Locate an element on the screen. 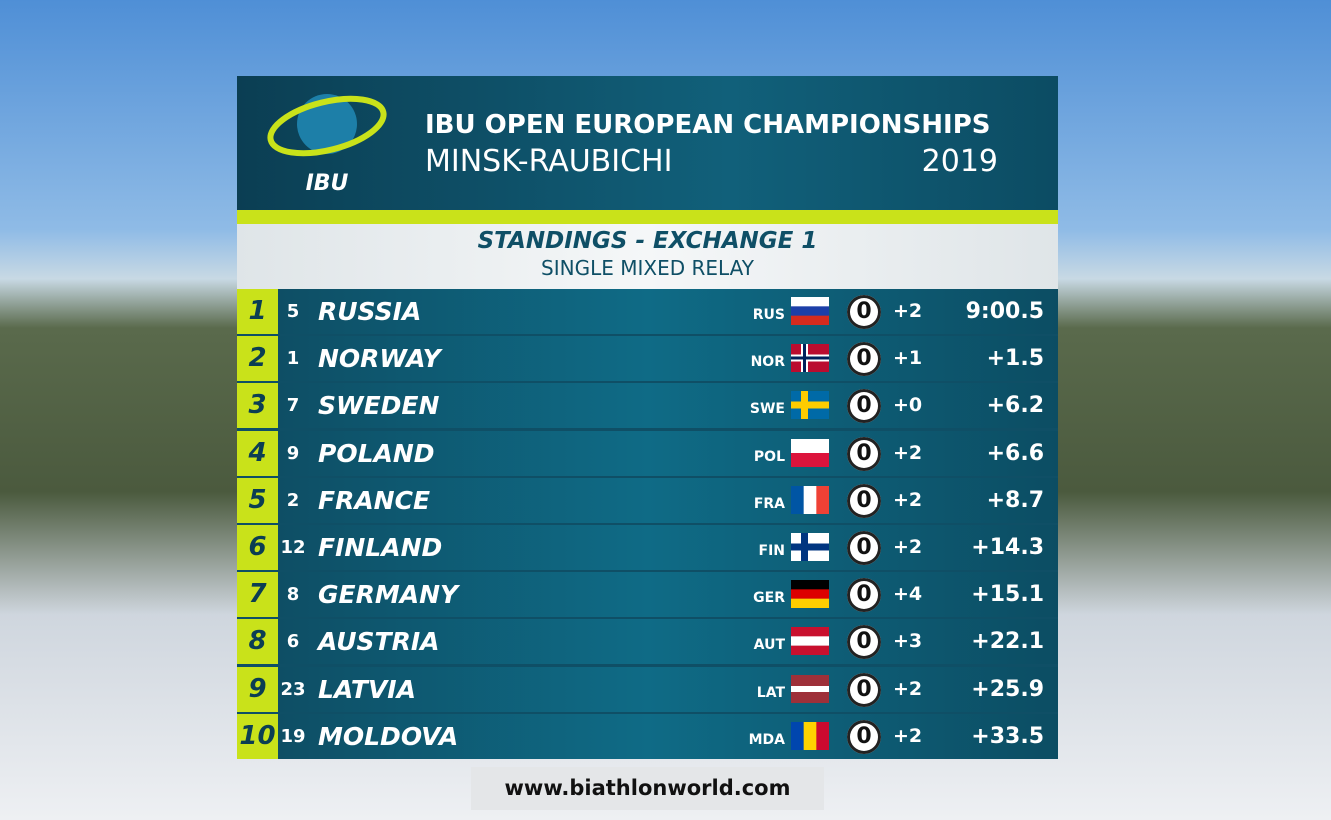 Image resolution: width=1331 pixels, height=820 pixels. nation-code: POL is located at coordinates (769, 456).